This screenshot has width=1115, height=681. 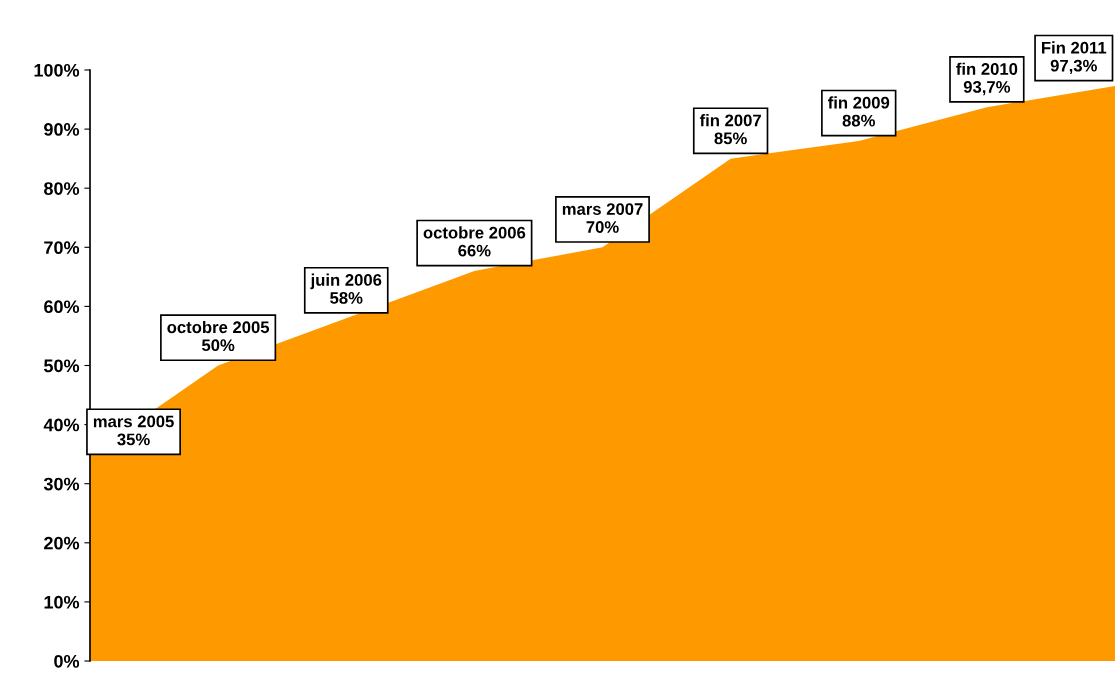 What do you see at coordinates (61, 425) in the screenshot?
I see `y-tick-label: 40%` at bounding box center [61, 425].